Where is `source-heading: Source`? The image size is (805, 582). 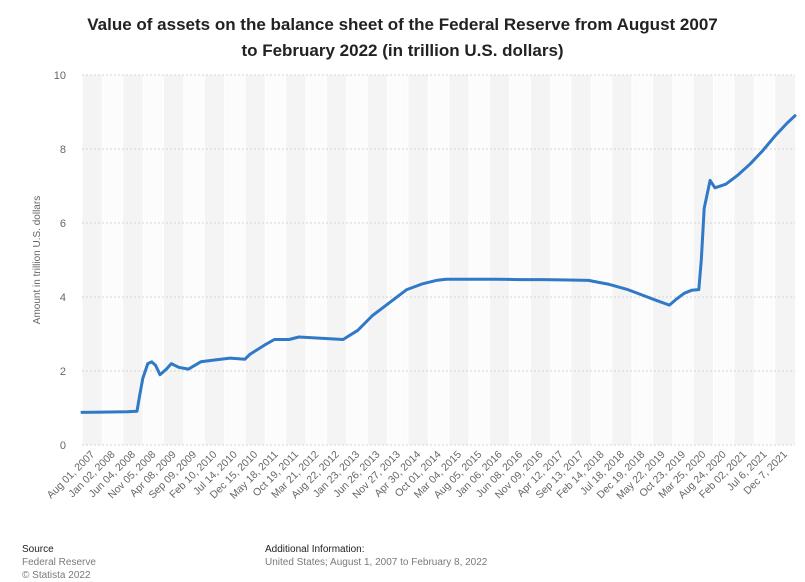
source-heading: Source is located at coordinates (38, 549).